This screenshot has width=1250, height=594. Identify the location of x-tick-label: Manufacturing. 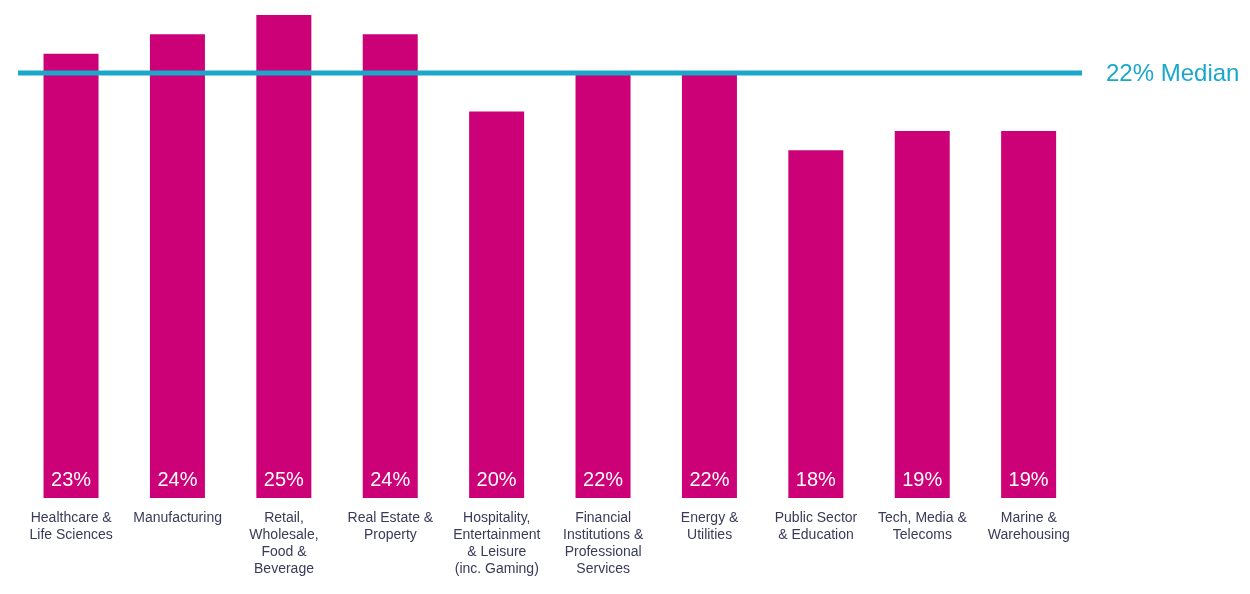
(177, 517).